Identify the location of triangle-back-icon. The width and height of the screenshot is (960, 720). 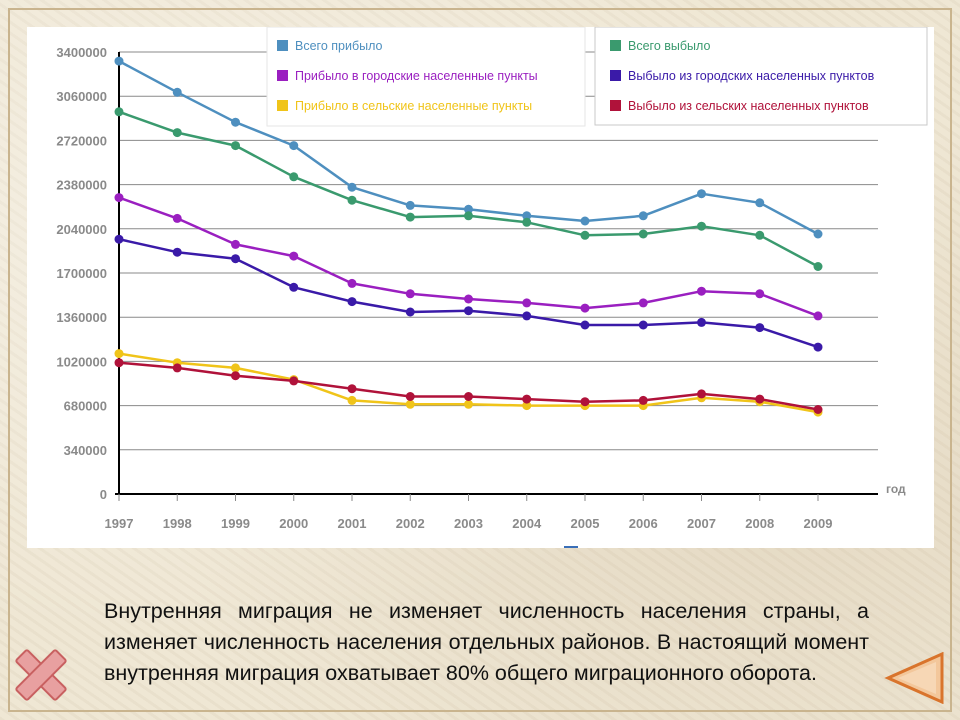
(915, 678).